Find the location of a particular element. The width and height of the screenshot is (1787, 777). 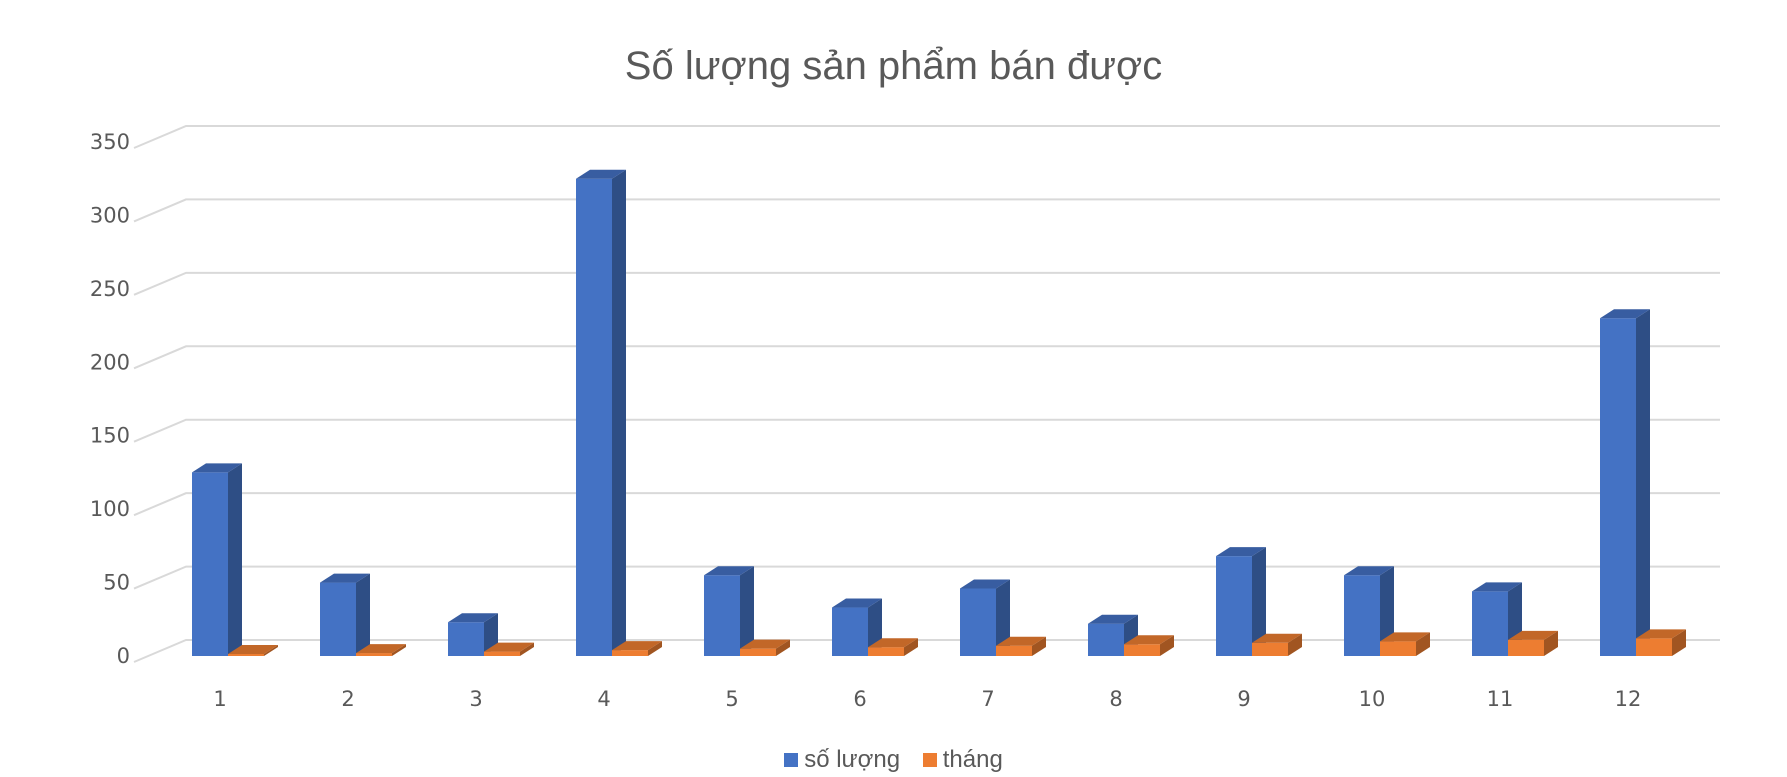

legend: số lượng tháng is located at coordinates (893, 760).